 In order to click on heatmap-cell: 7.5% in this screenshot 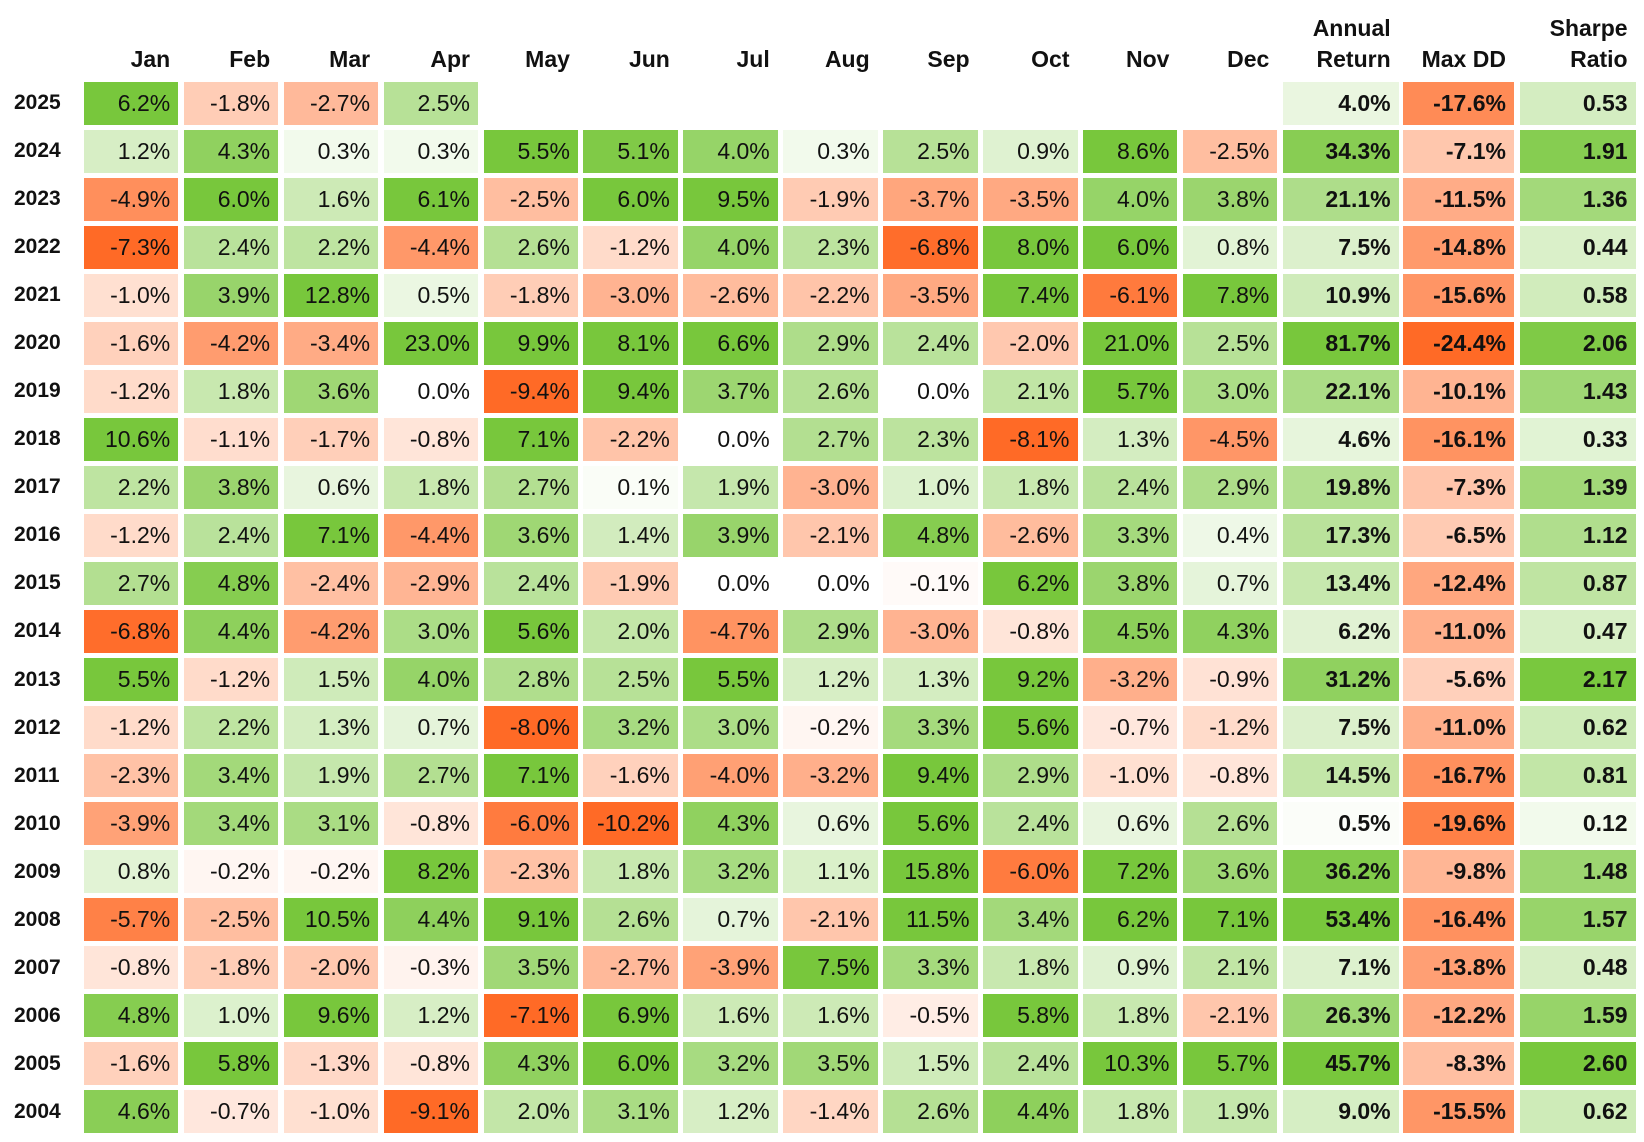, I will do `click(830, 968)`.